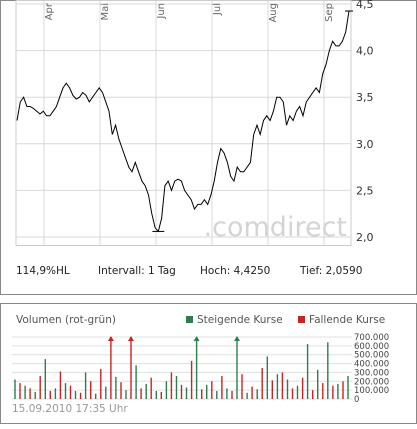  I want to click on legend-falling-label: Fallende Kurse, so click(347, 320).